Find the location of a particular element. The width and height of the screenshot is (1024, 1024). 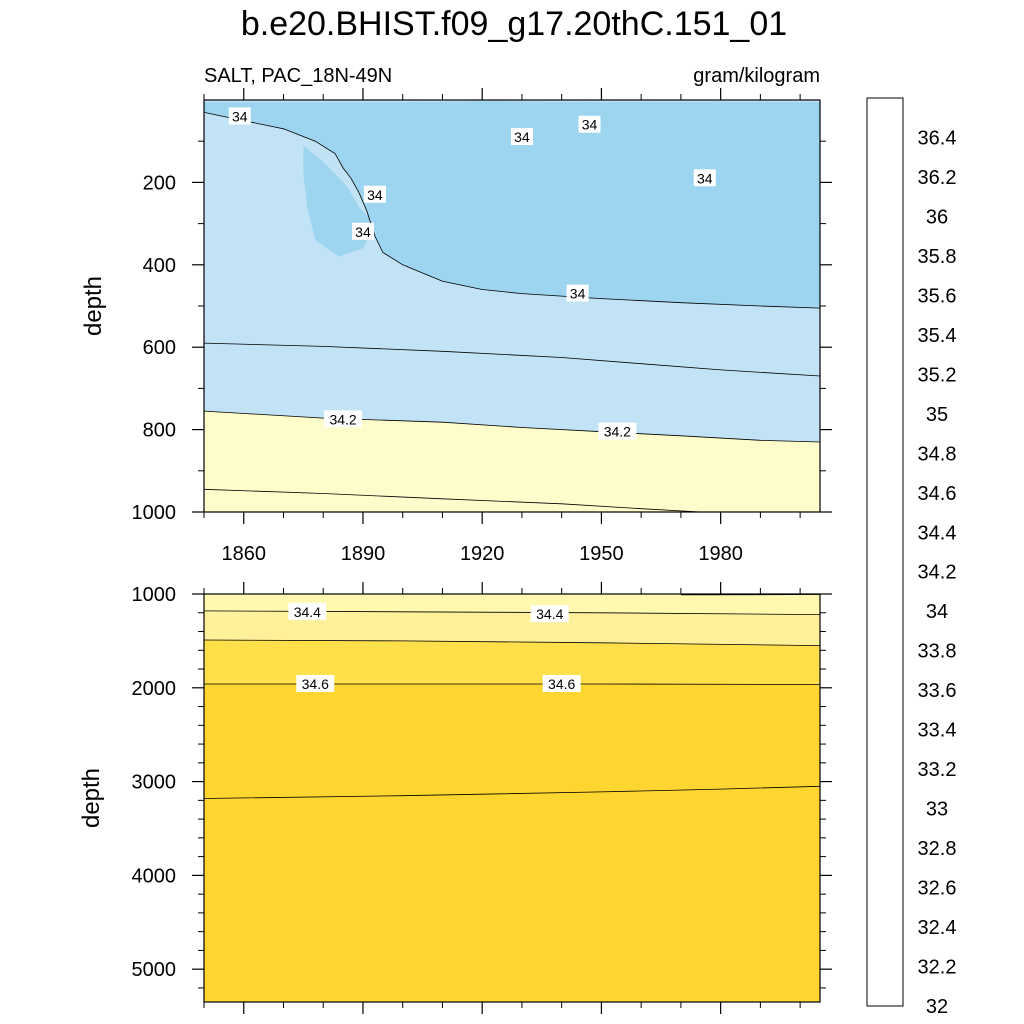

y-tick-label: 5000 is located at coordinates (154, 970).